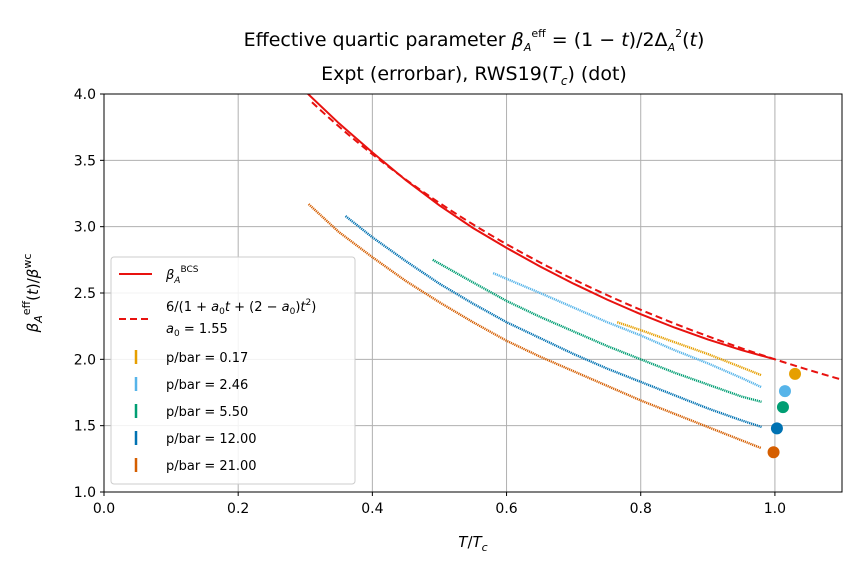 The width and height of the screenshot is (864, 576). What do you see at coordinates (506, 509) in the screenshot?
I see `x-tick-label: 0.6` at bounding box center [506, 509].